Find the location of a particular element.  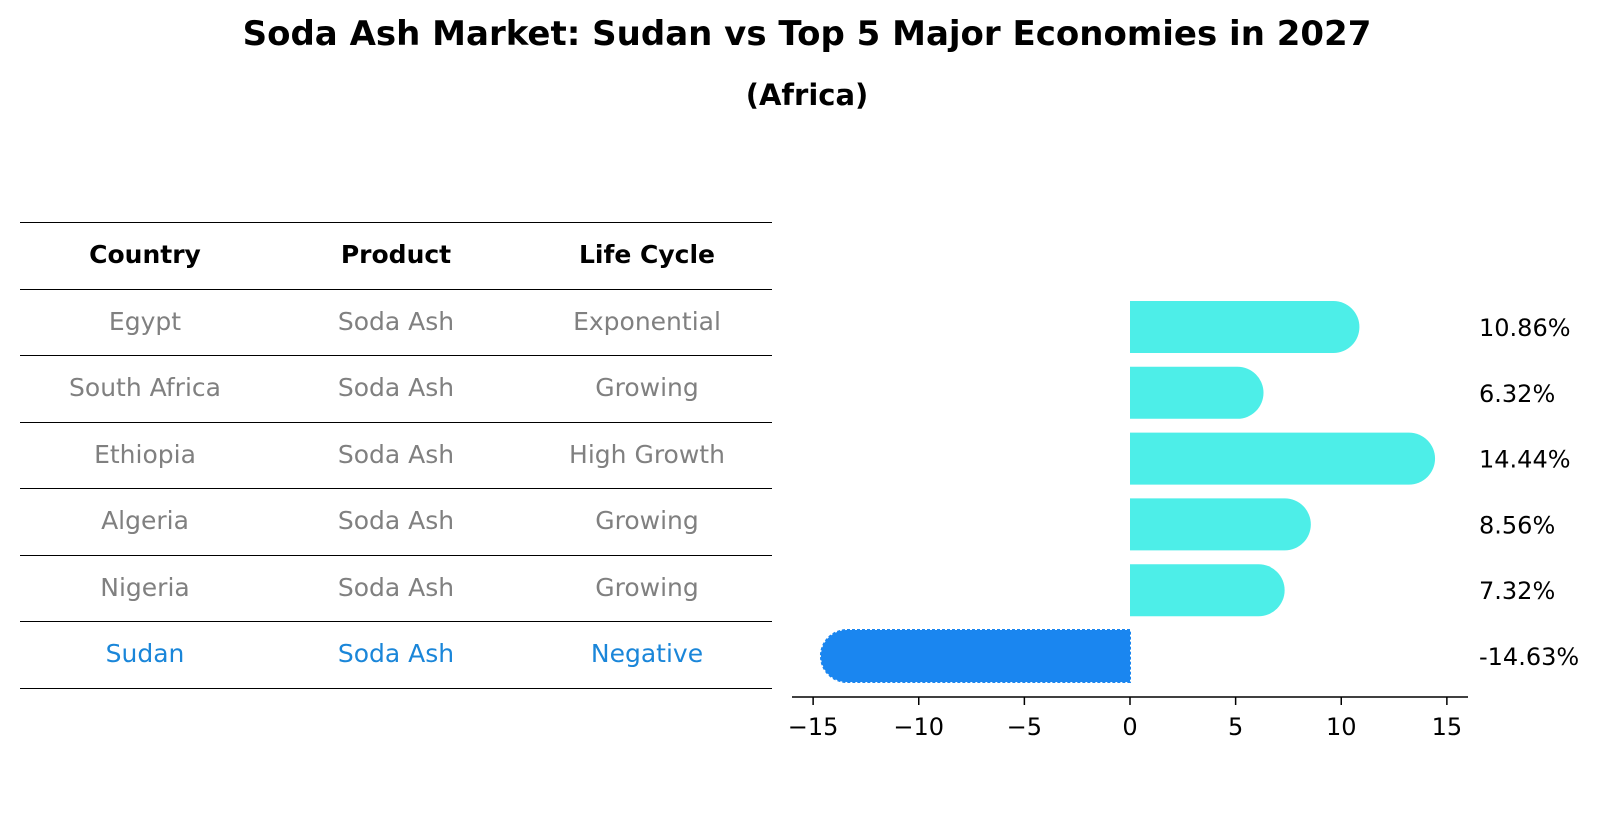

column-header-product: Product is located at coordinates (396, 254).